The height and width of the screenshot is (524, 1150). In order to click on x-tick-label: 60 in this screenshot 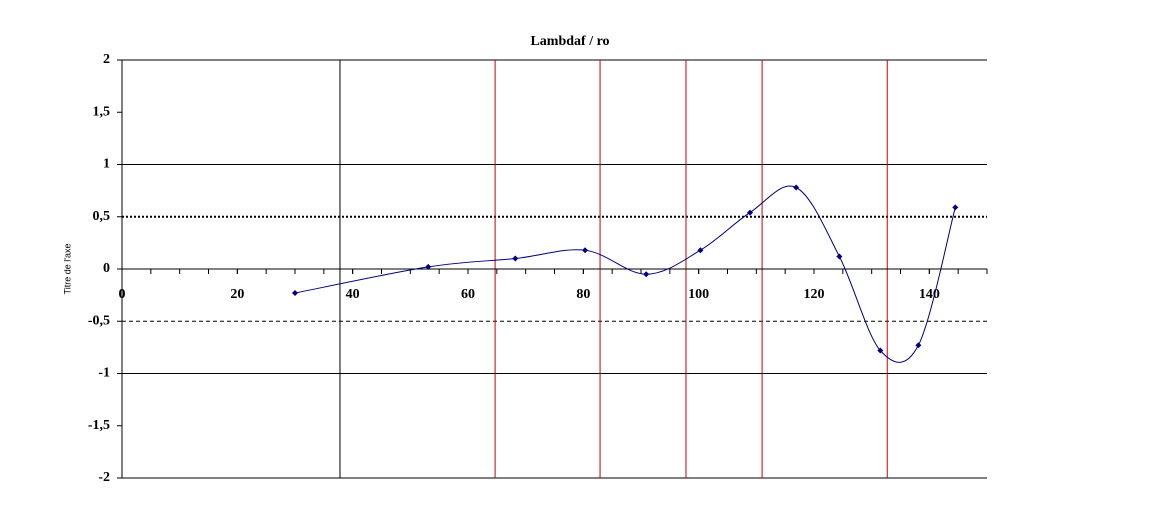, I will do `click(468, 294)`.